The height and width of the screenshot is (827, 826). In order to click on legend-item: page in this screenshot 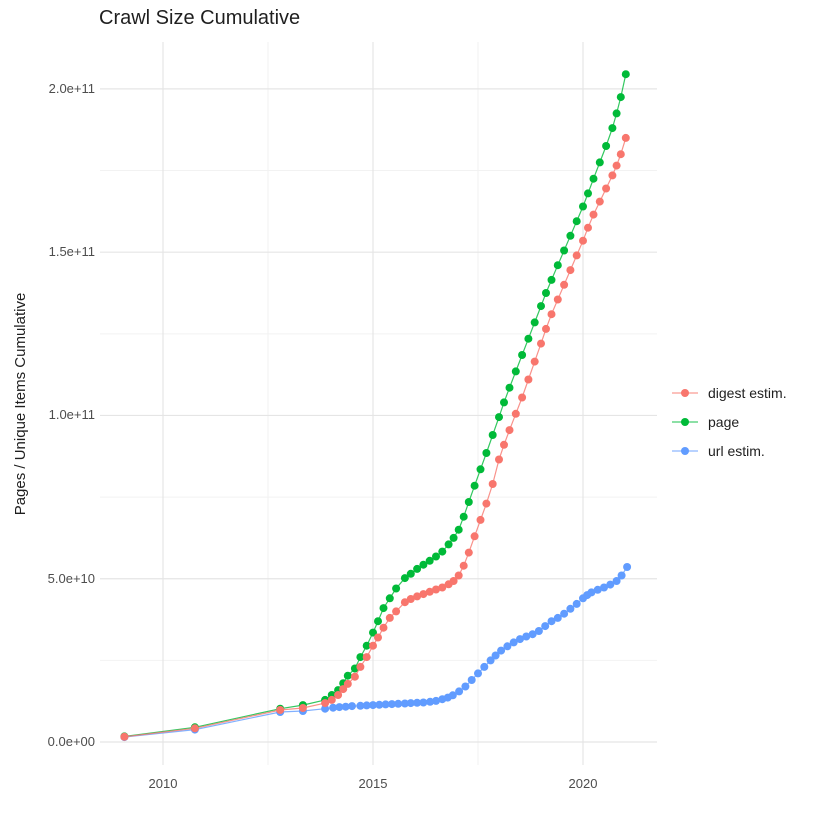, I will do `click(729, 421)`.